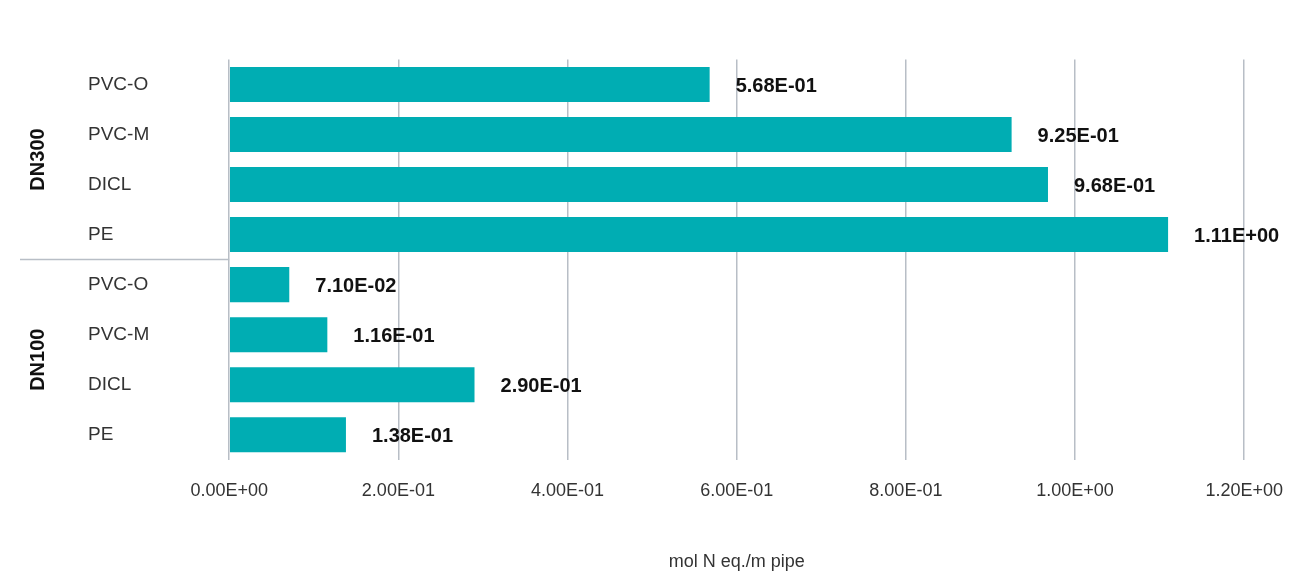 The height and width of the screenshot is (585, 1311). What do you see at coordinates (1114, 185) in the screenshot?
I see `data-label: 9.68E-01` at bounding box center [1114, 185].